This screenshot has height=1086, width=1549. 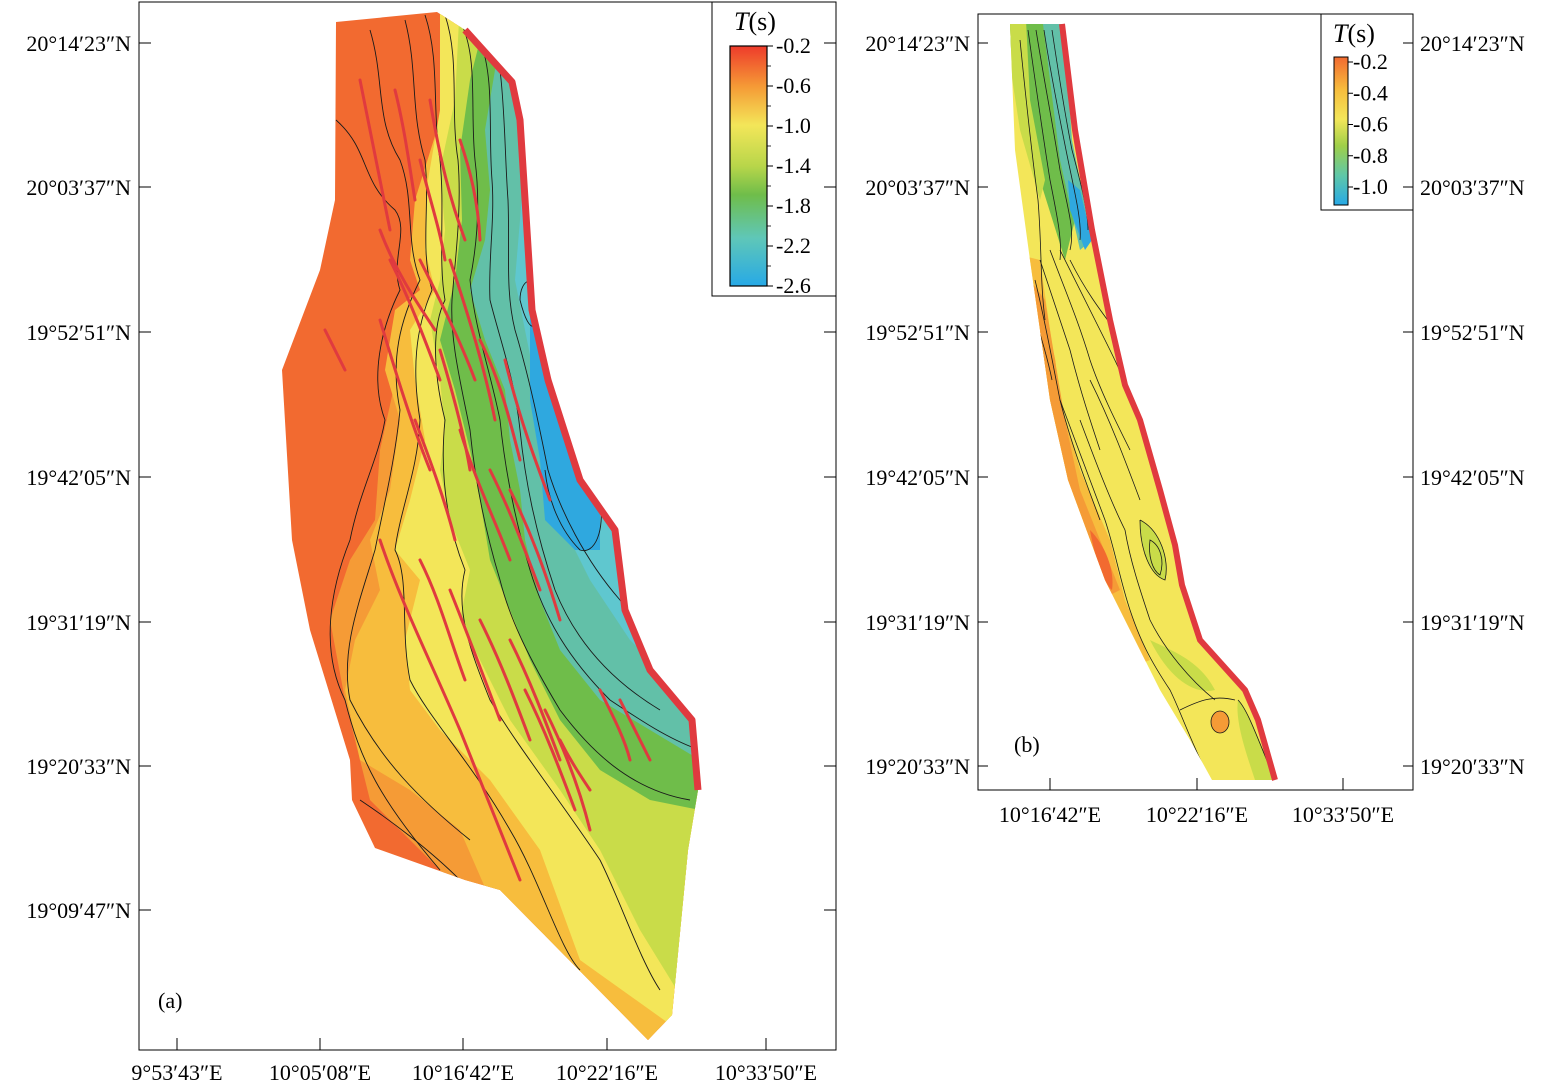 I want to click on lat-label-b-right: 20°14′23″N, so click(x=1472, y=43).